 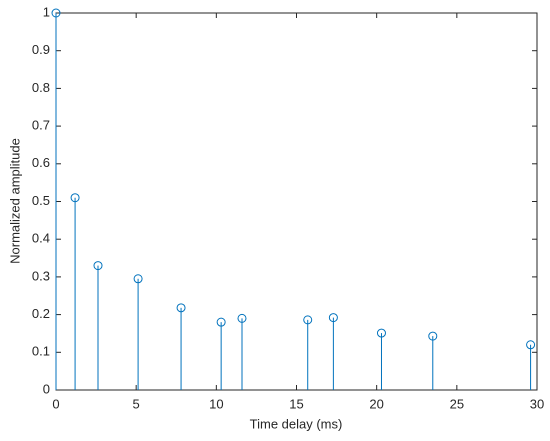 I want to click on x-tick-label: 5, so click(x=136, y=403).